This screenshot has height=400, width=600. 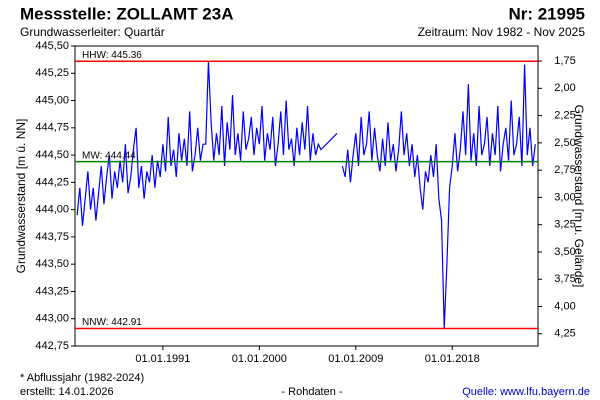 What do you see at coordinates (564, 143) in the screenshot?
I see `y2-tick-label: 2,50` at bounding box center [564, 143].